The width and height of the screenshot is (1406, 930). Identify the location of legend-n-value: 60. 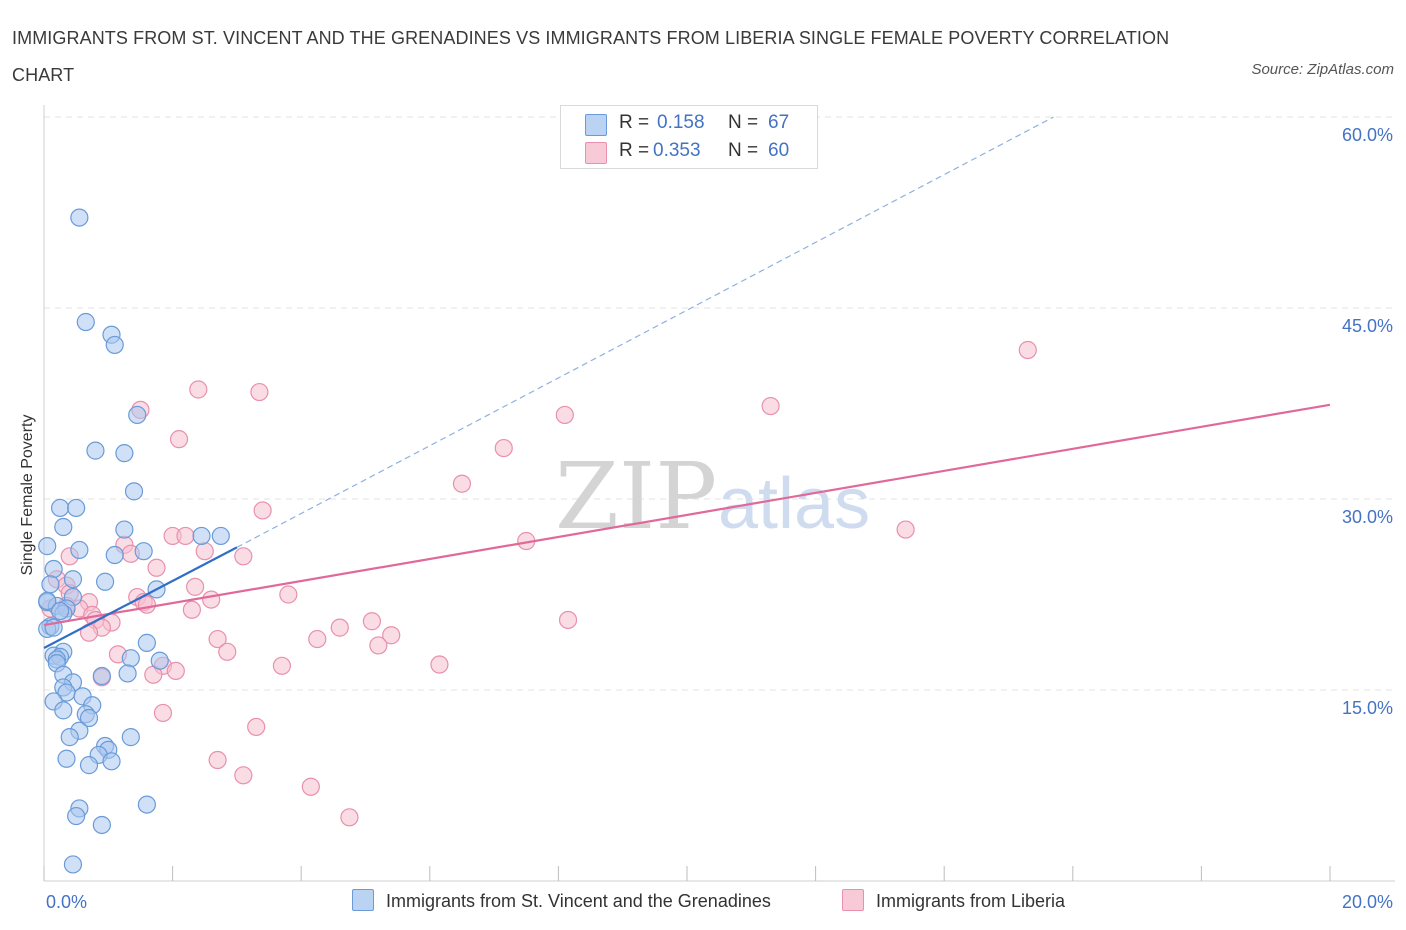
(779, 150).